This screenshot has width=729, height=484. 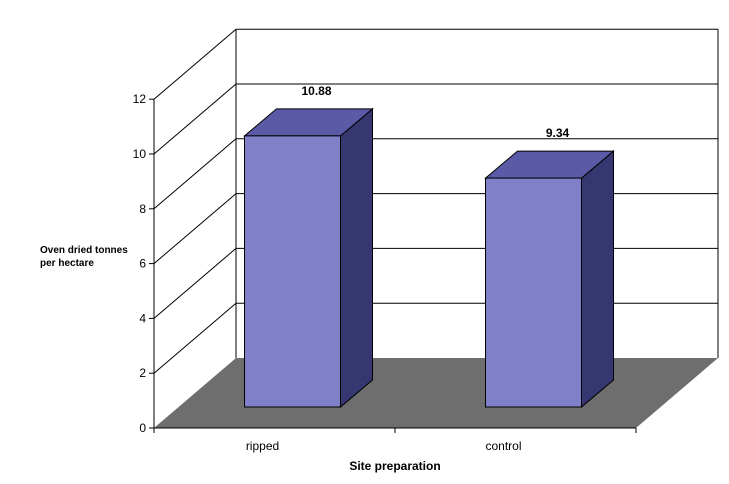 I want to click on y-axis-title-line1: Oven dried tonnes, so click(x=84, y=250).